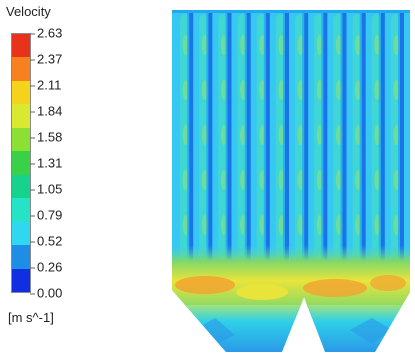 The image size is (415, 356). What do you see at coordinates (46, 33) in the screenshot?
I see `legend-tick-label: 2.63` at bounding box center [46, 33].